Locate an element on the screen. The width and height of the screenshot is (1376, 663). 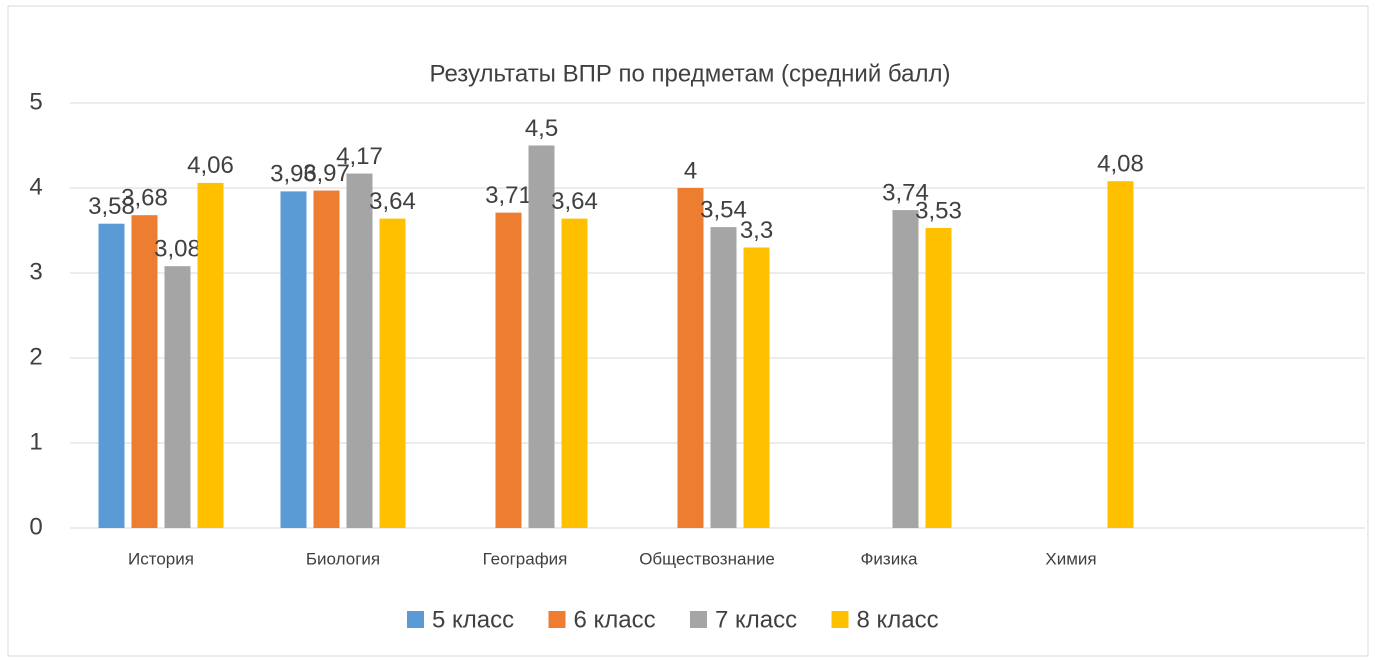
value-label: 3,71 is located at coordinates (508, 195).